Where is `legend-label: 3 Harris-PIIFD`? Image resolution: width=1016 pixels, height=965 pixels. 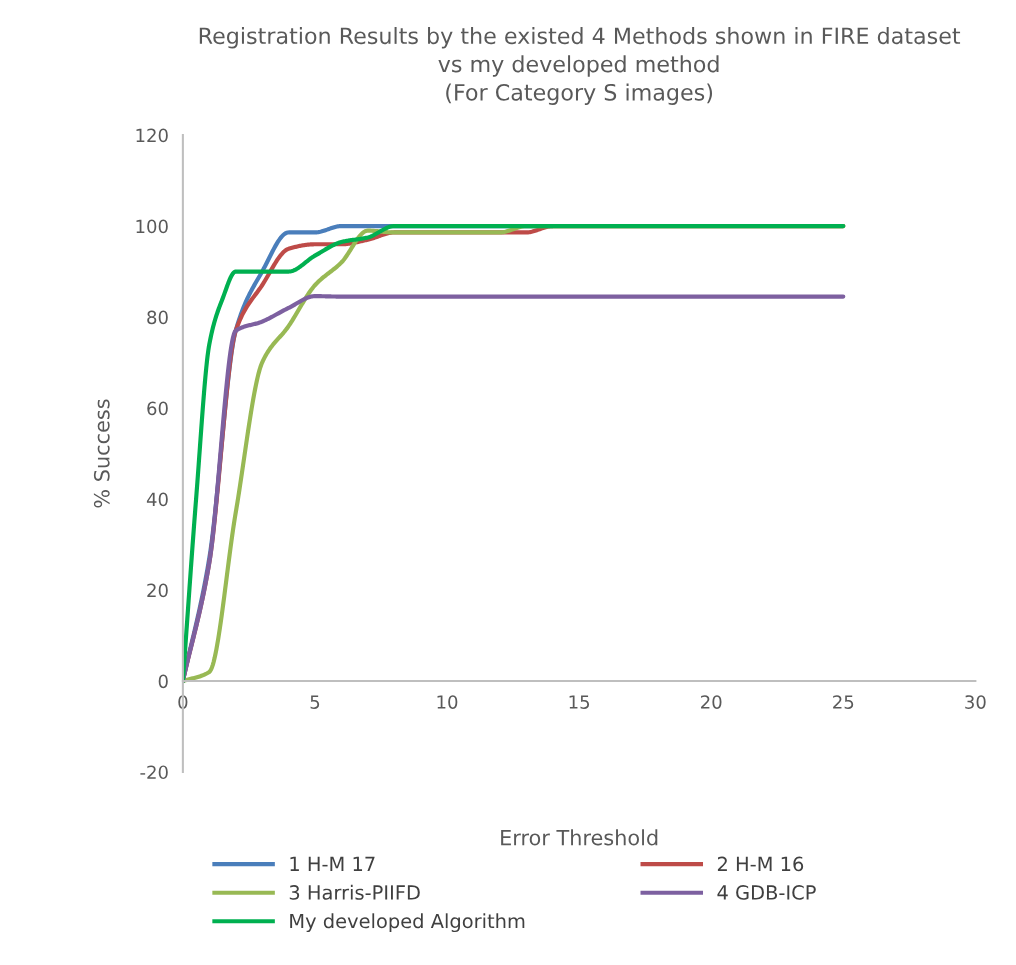
legend-label: 3 Harris-PIIFD is located at coordinates (354, 892).